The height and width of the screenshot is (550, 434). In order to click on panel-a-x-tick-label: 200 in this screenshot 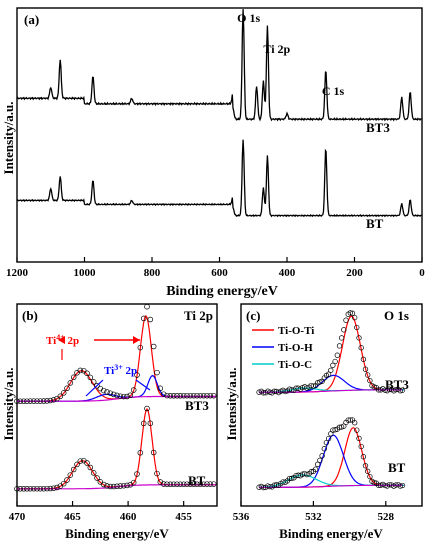, I will do `click(354, 273)`.